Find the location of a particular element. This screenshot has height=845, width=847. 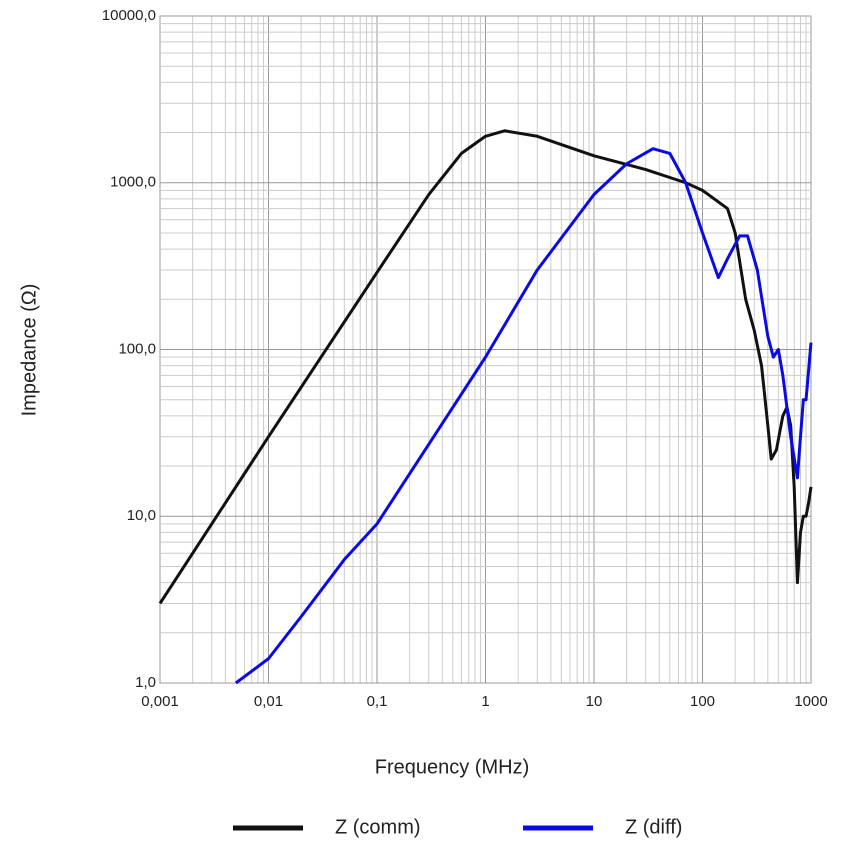

x-tick-label: 1 is located at coordinates (485, 701).